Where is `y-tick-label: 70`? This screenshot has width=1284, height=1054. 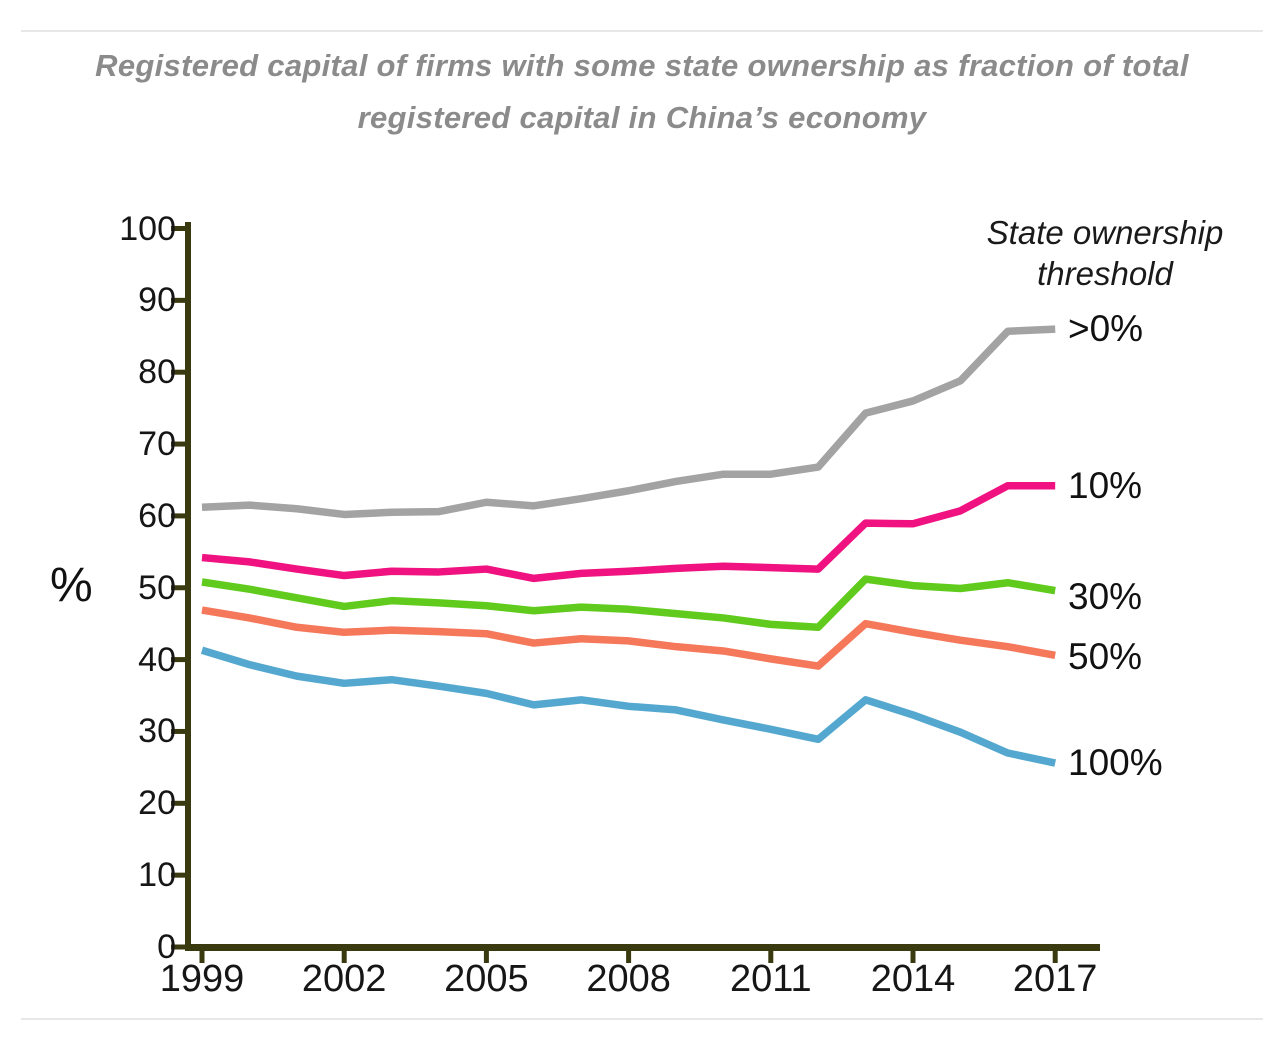
y-tick-label: 70 is located at coordinates (157, 444).